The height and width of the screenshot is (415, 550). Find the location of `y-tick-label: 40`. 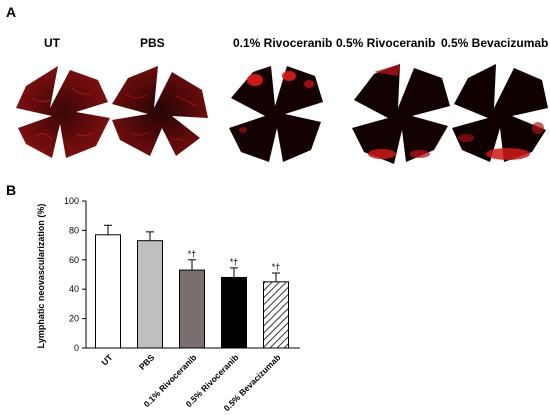

y-tick-label: 40 is located at coordinates (74, 289).